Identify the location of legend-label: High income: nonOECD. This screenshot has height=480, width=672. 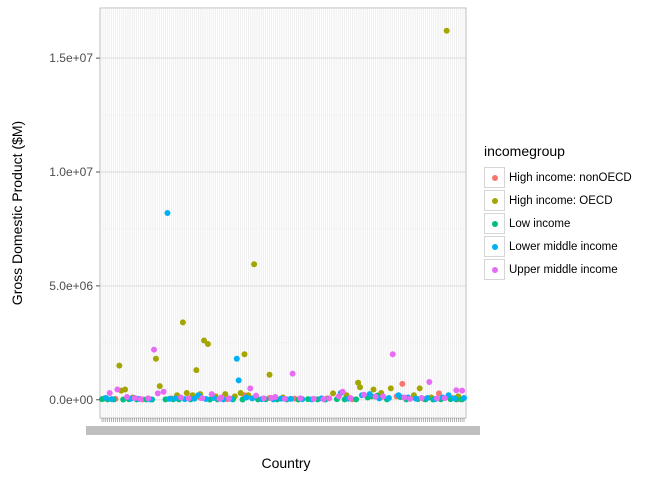
(570, 177).